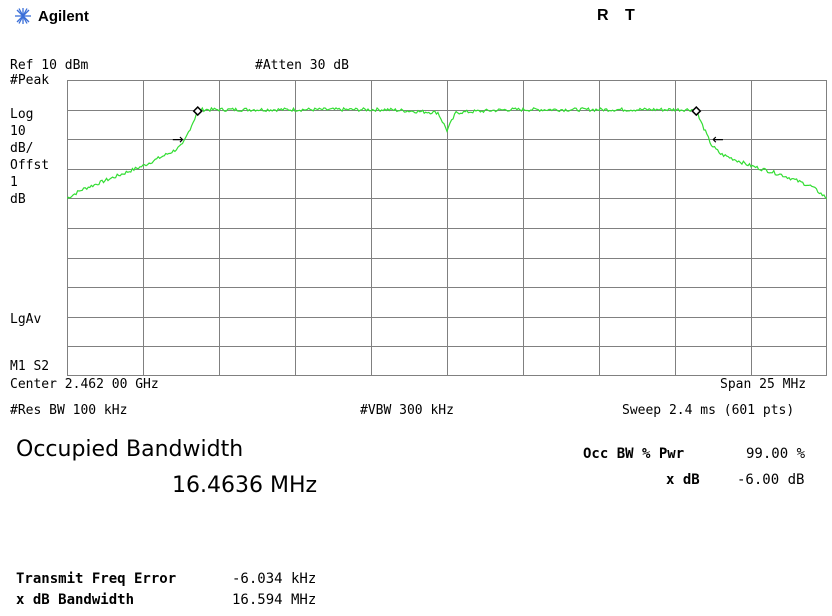  What do you see at coordinates (69, 410) in the screenshot?
I see `resolution-bandwidth: #Res BW 100 kHz` at bounding box center [69, 410].